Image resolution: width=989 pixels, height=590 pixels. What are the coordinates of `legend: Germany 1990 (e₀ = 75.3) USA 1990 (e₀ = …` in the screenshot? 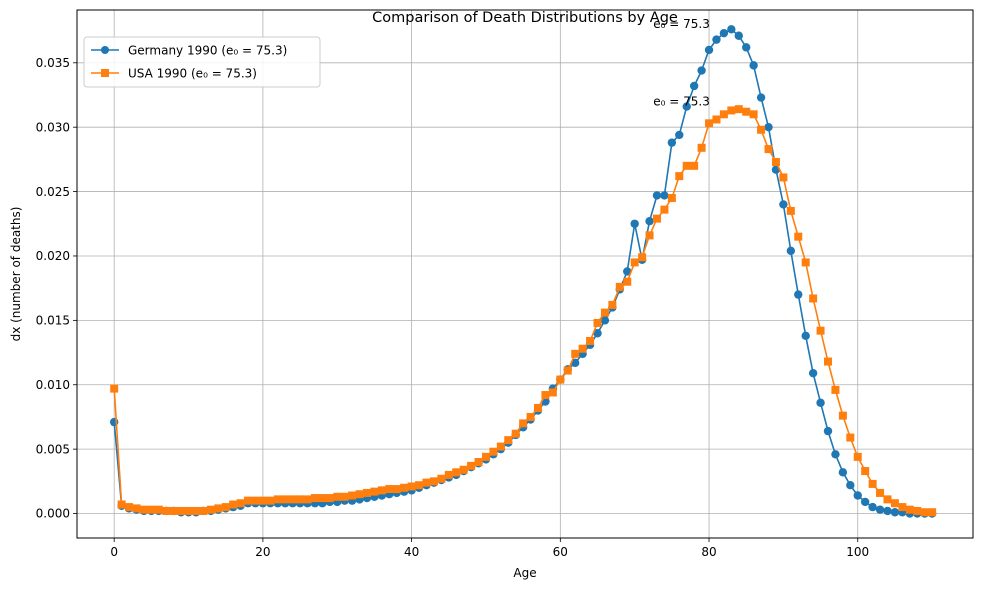 It's located at (202, 62).